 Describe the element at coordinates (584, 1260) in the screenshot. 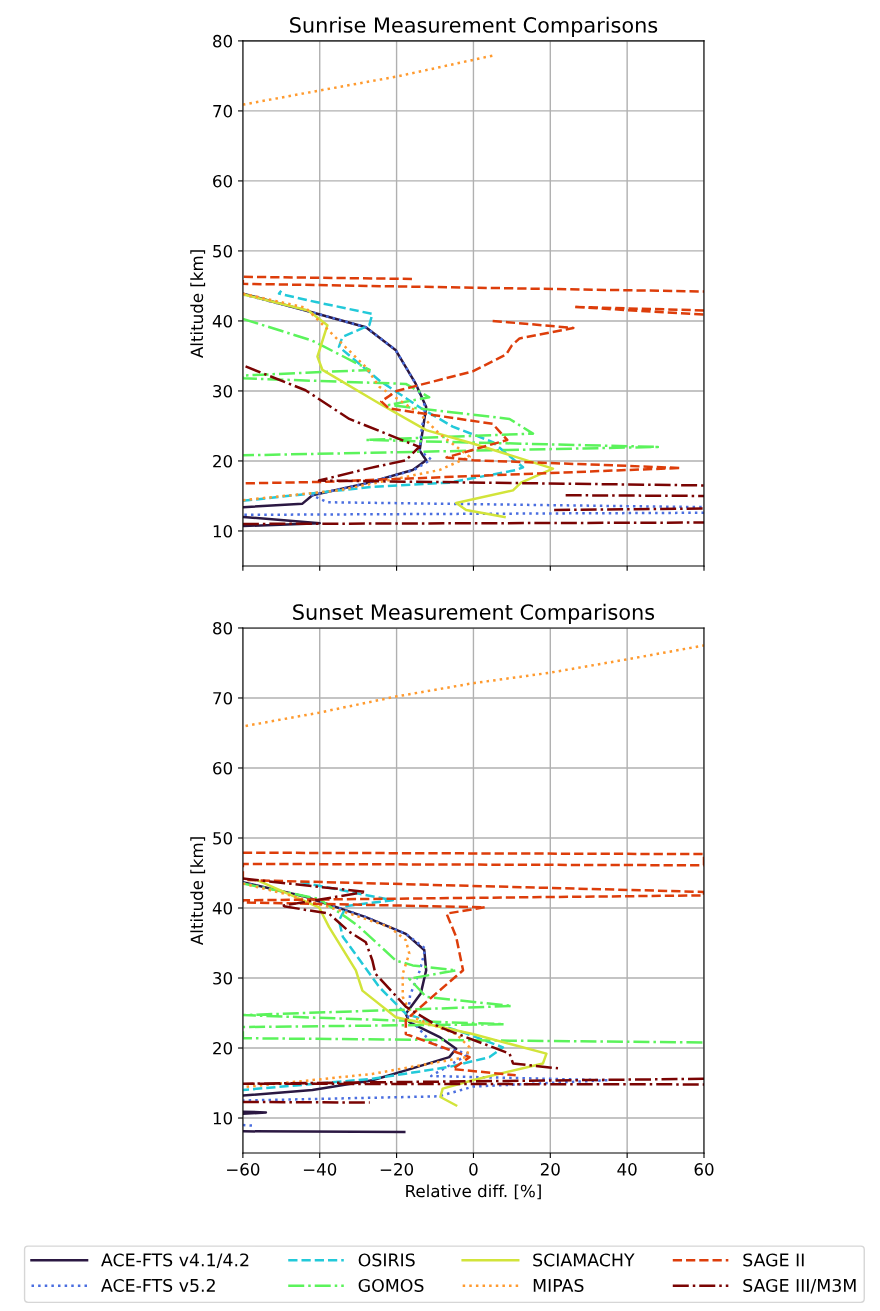

I see `legend-label: SCIAMACHY` at that location.